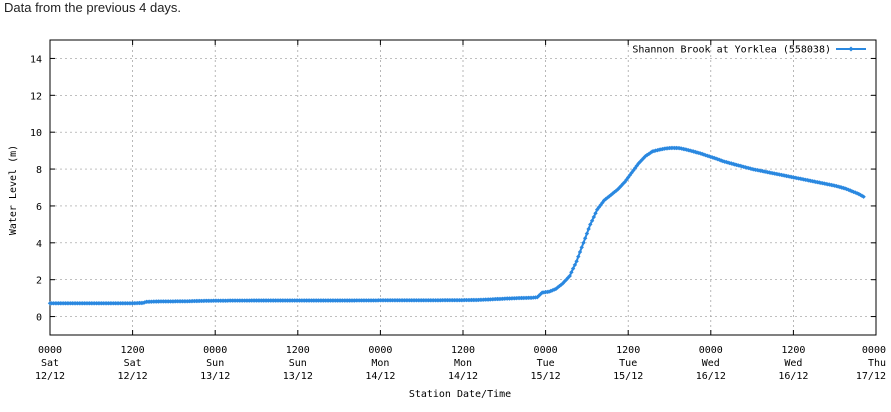 The width and height of the screenshot is (891, 412). What do you see at coordinates (39, 281) in the screenshot?
I see `y-tick-label: 2` at bounding box center [39, 281].